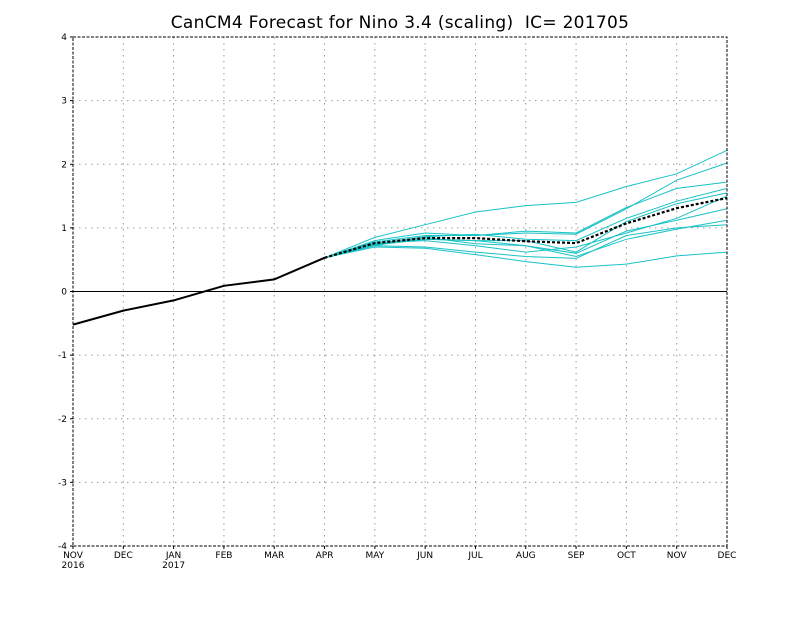 This screenshot has height=618, width=800. I want to click on y-tick-label: -4, so click(62, 547).